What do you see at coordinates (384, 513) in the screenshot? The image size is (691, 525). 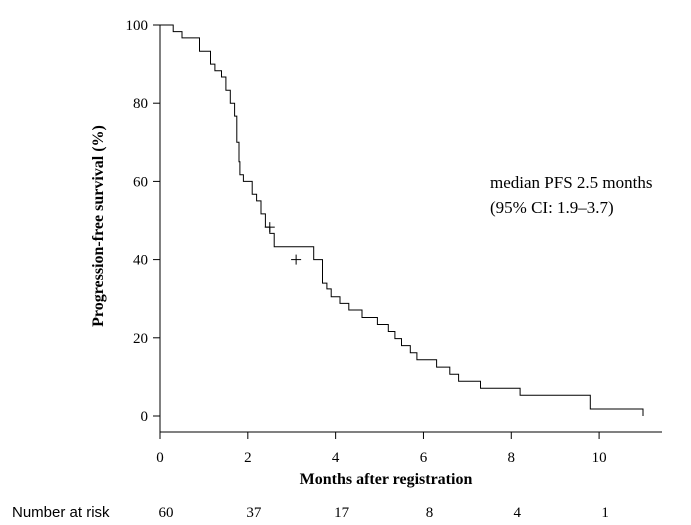 I see `risk-table-values: 60 37 17 8 4 1` at bounding box center [384, 513].